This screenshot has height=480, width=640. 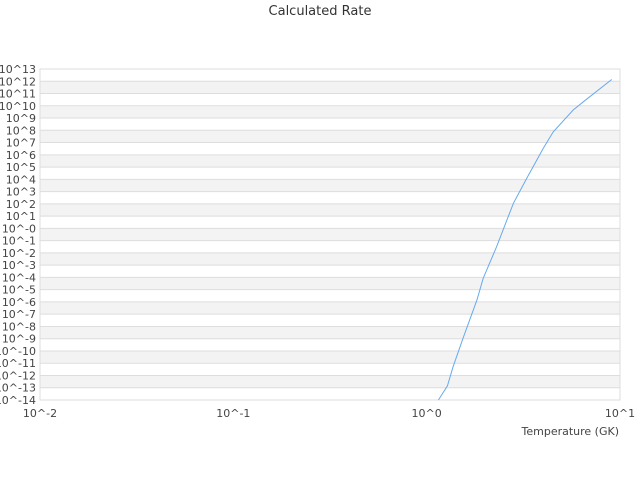 What do you see at coordinates (21, 179) in the screenshot?
I see `y-tick-label: 10^4` at bounding box center [21, 179].